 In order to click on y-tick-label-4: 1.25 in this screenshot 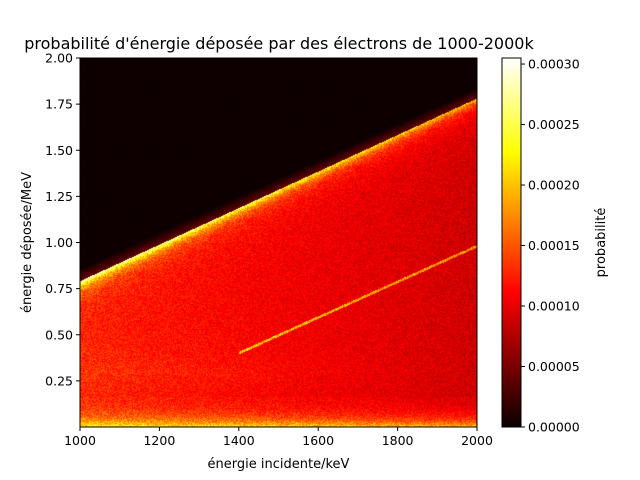, I will do `click(59, 196)`.